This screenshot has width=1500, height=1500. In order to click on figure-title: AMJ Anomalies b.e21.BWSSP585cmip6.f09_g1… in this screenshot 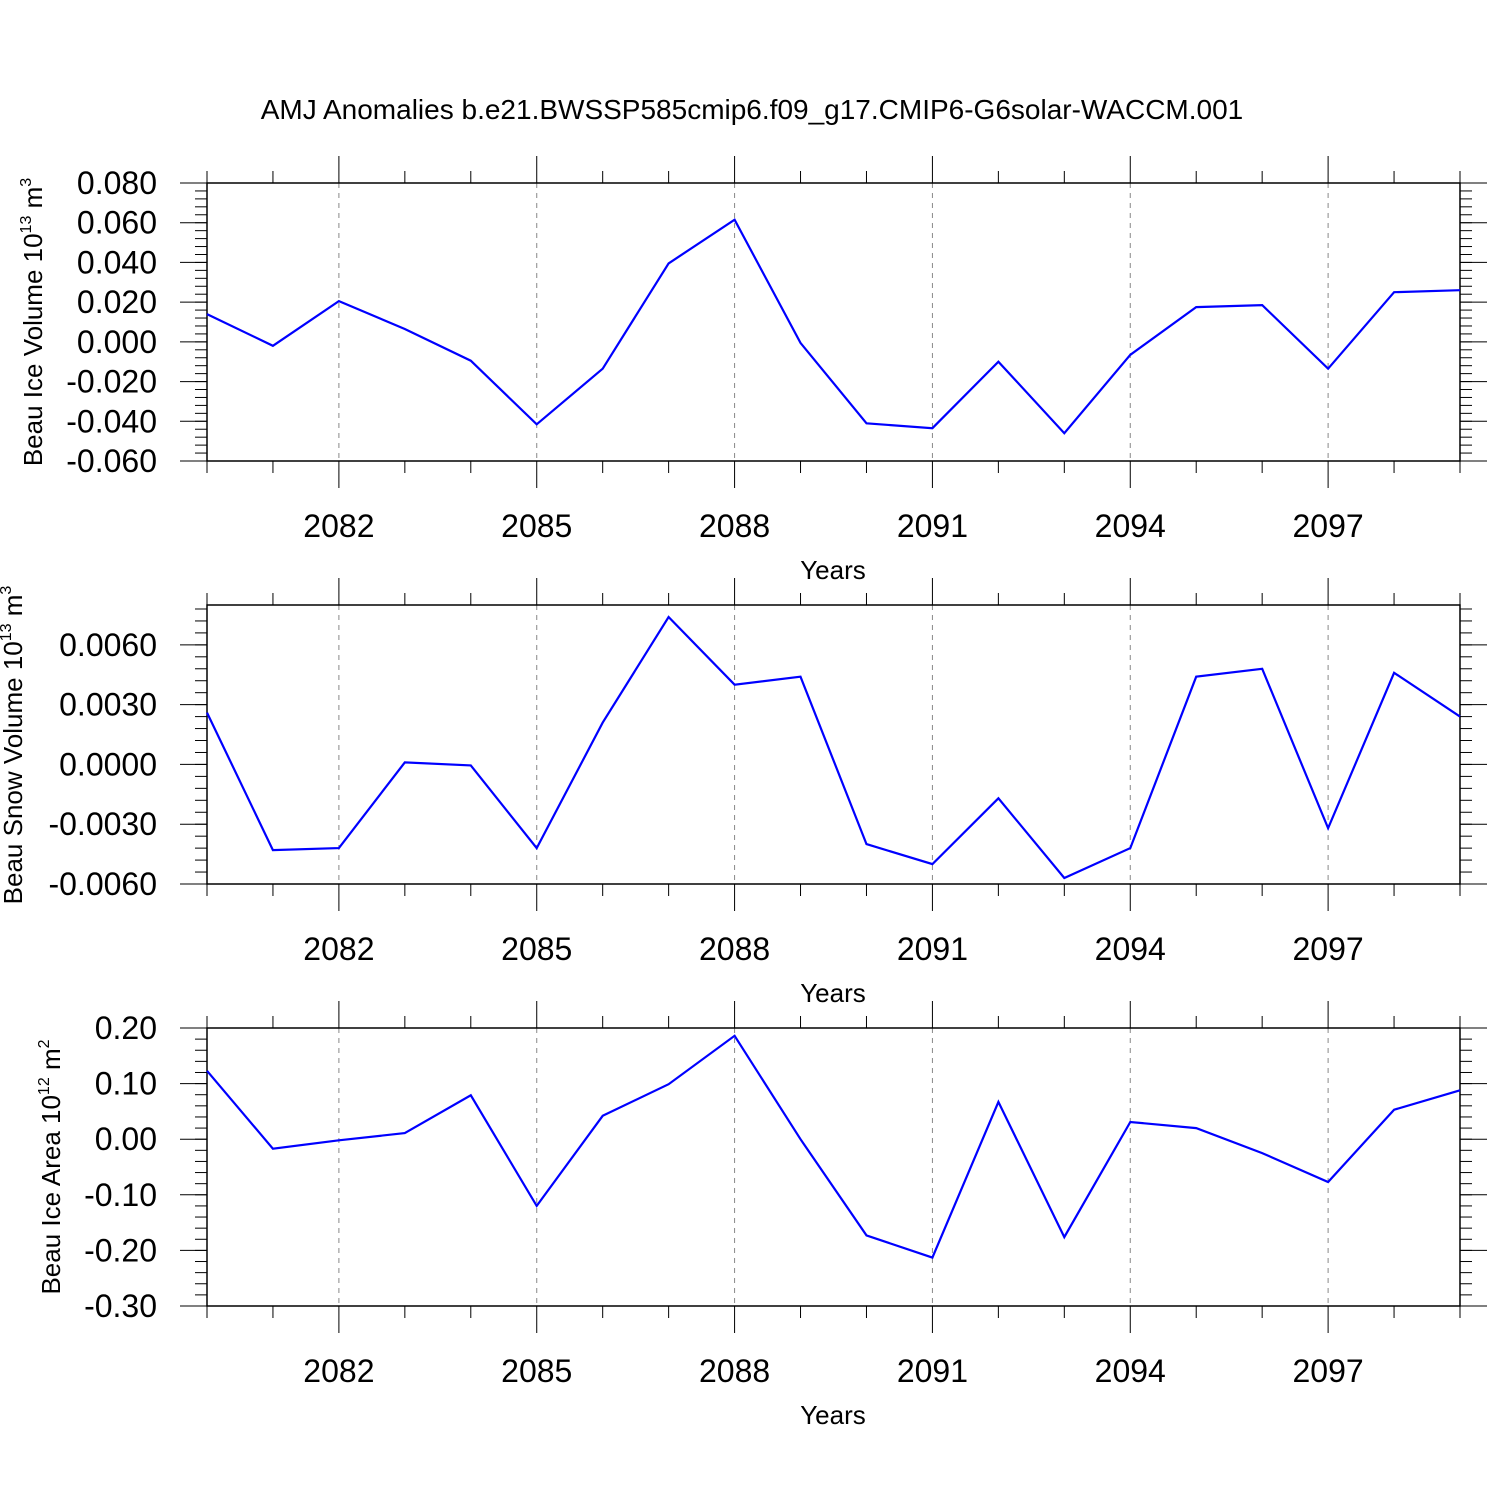, I will do `click(752, 109)`.